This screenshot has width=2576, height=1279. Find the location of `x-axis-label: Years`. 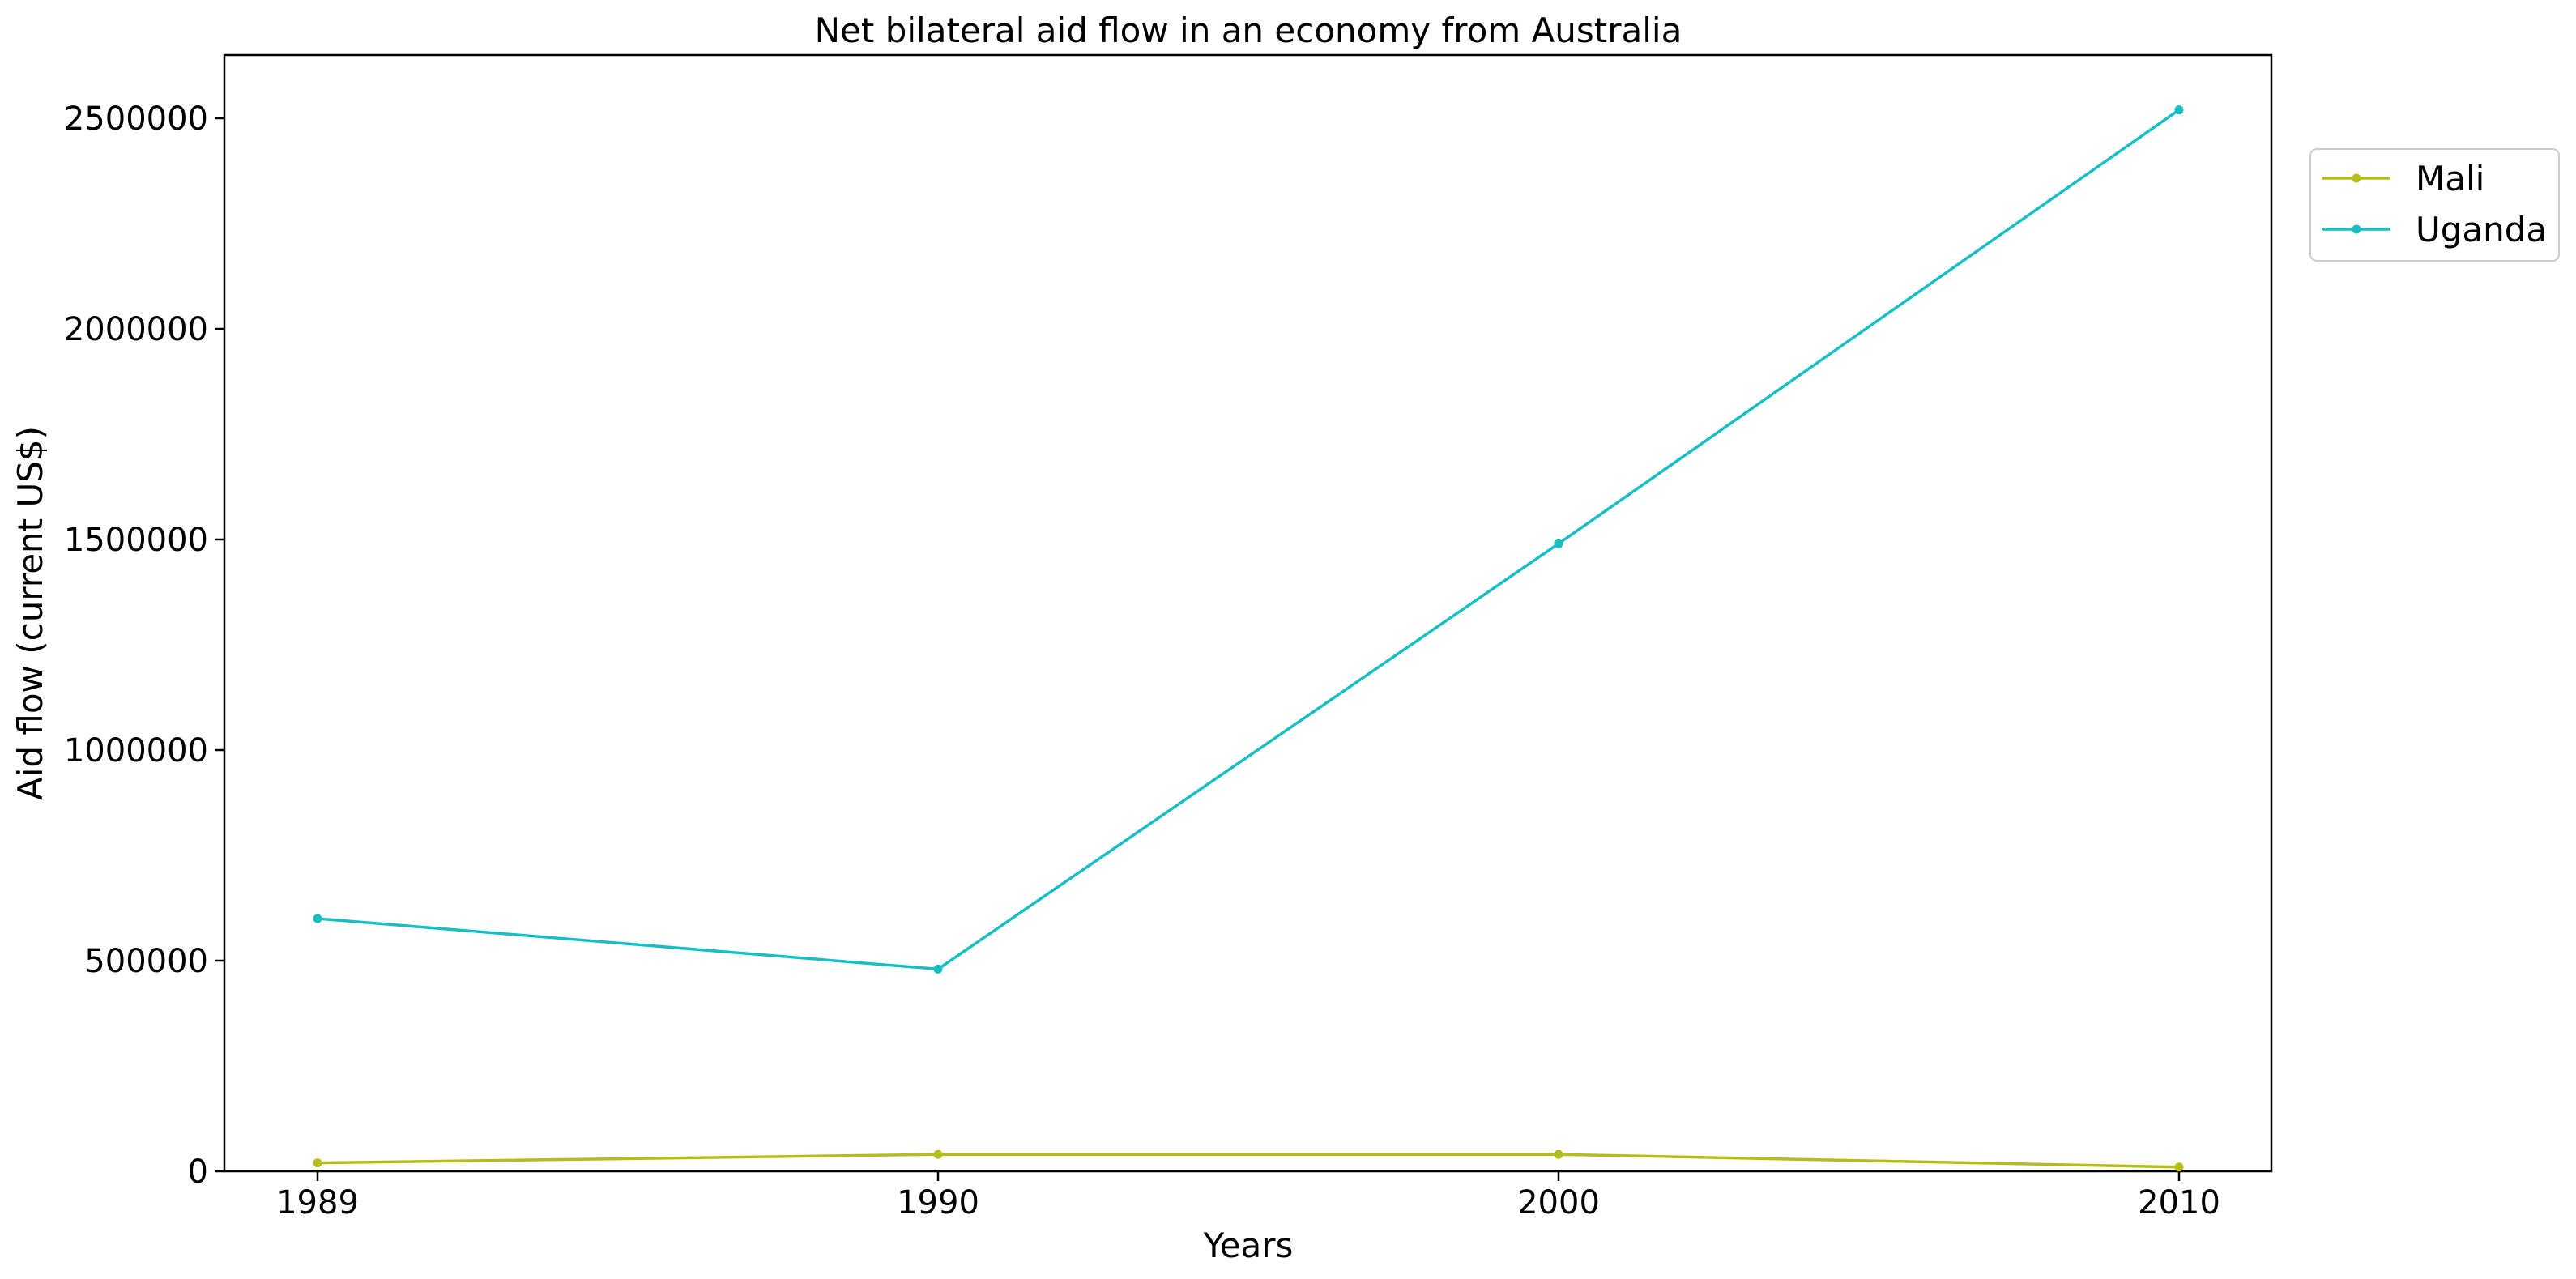

x-axis-label: Years is located at coordinates (1248, 1245).